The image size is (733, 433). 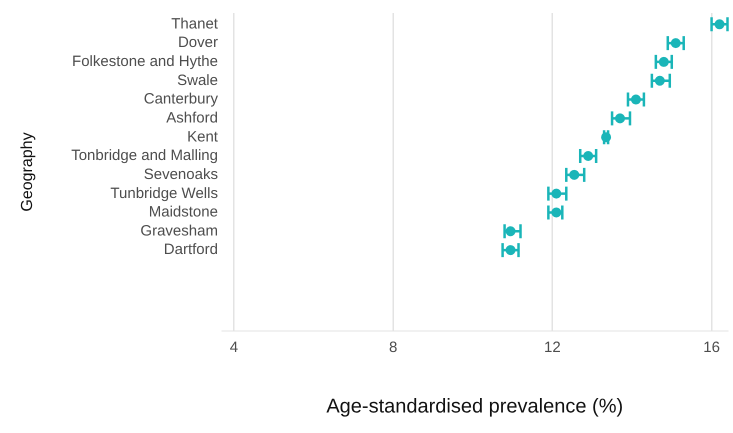 What do you see at coordinates (195, 23) in the screenshot?
I see `y-tick-label: Thanet` at bounding box center [195, 23].